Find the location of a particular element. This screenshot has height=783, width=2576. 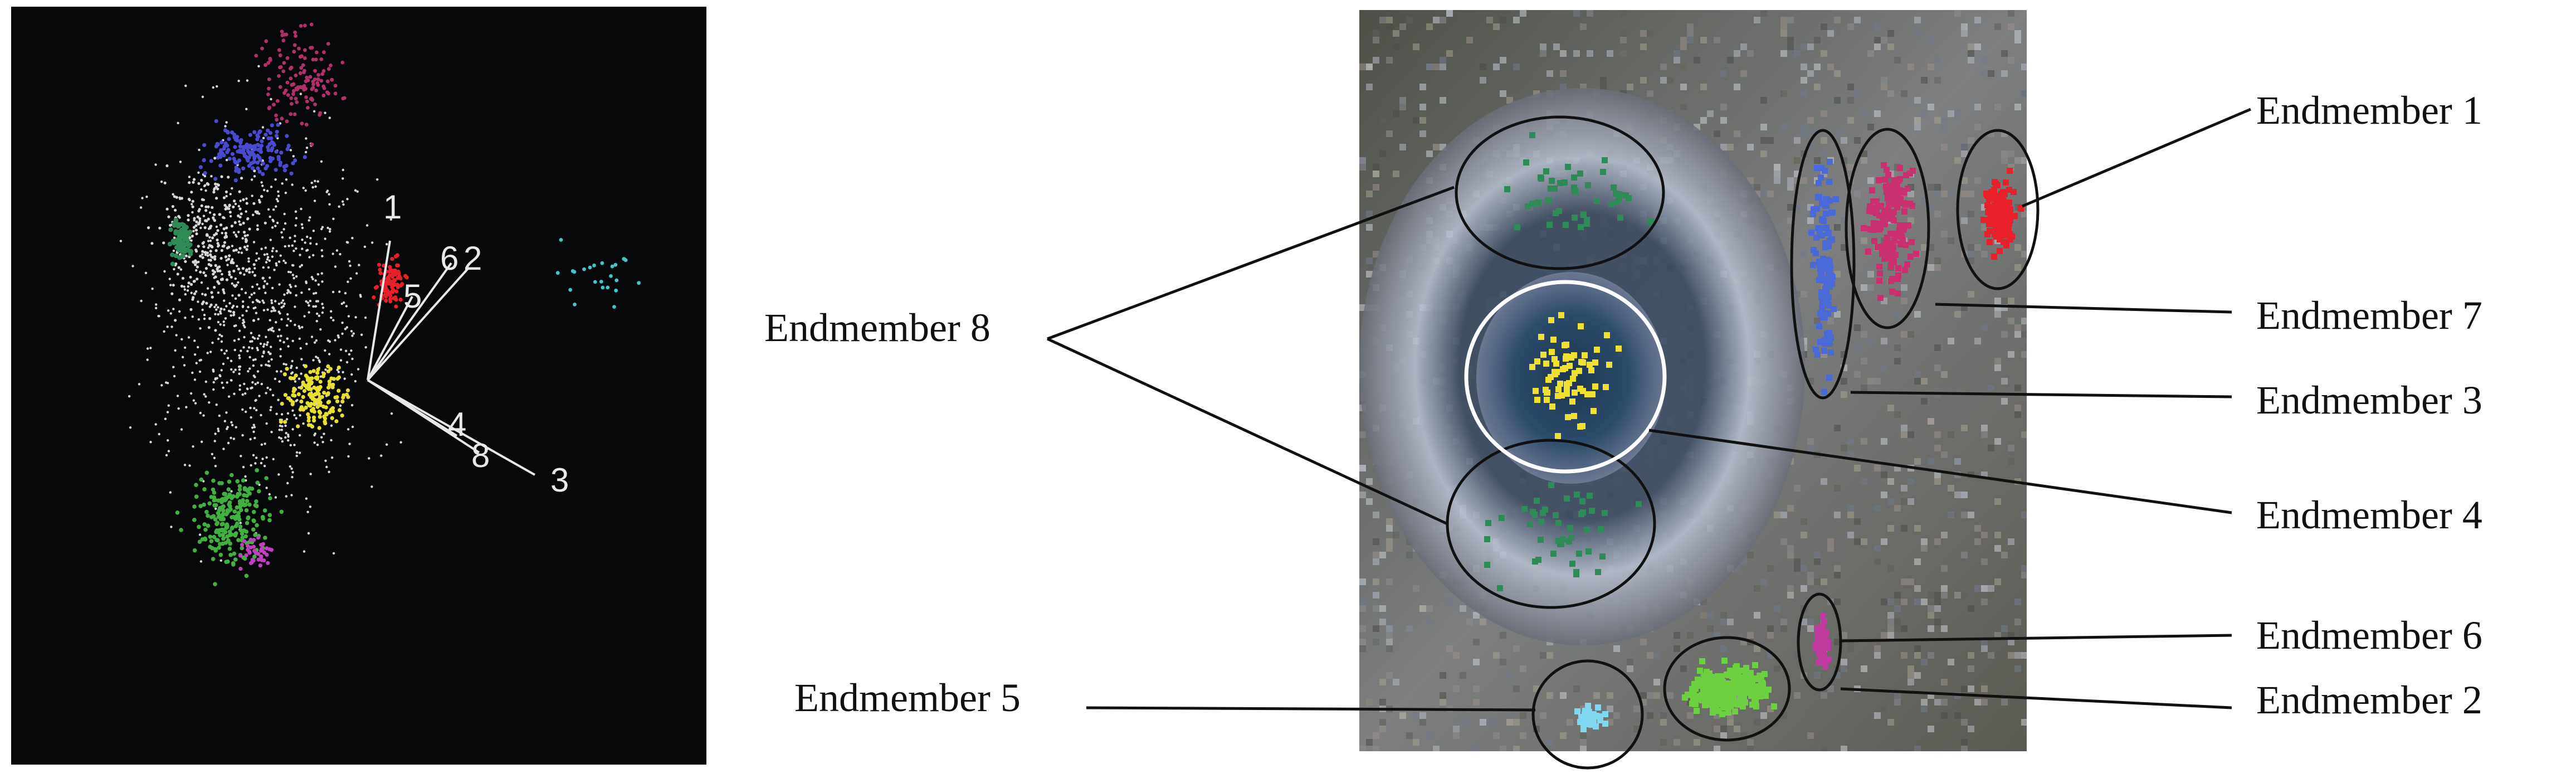

scatter-point-dark-green is located at coordinates (174, 243).